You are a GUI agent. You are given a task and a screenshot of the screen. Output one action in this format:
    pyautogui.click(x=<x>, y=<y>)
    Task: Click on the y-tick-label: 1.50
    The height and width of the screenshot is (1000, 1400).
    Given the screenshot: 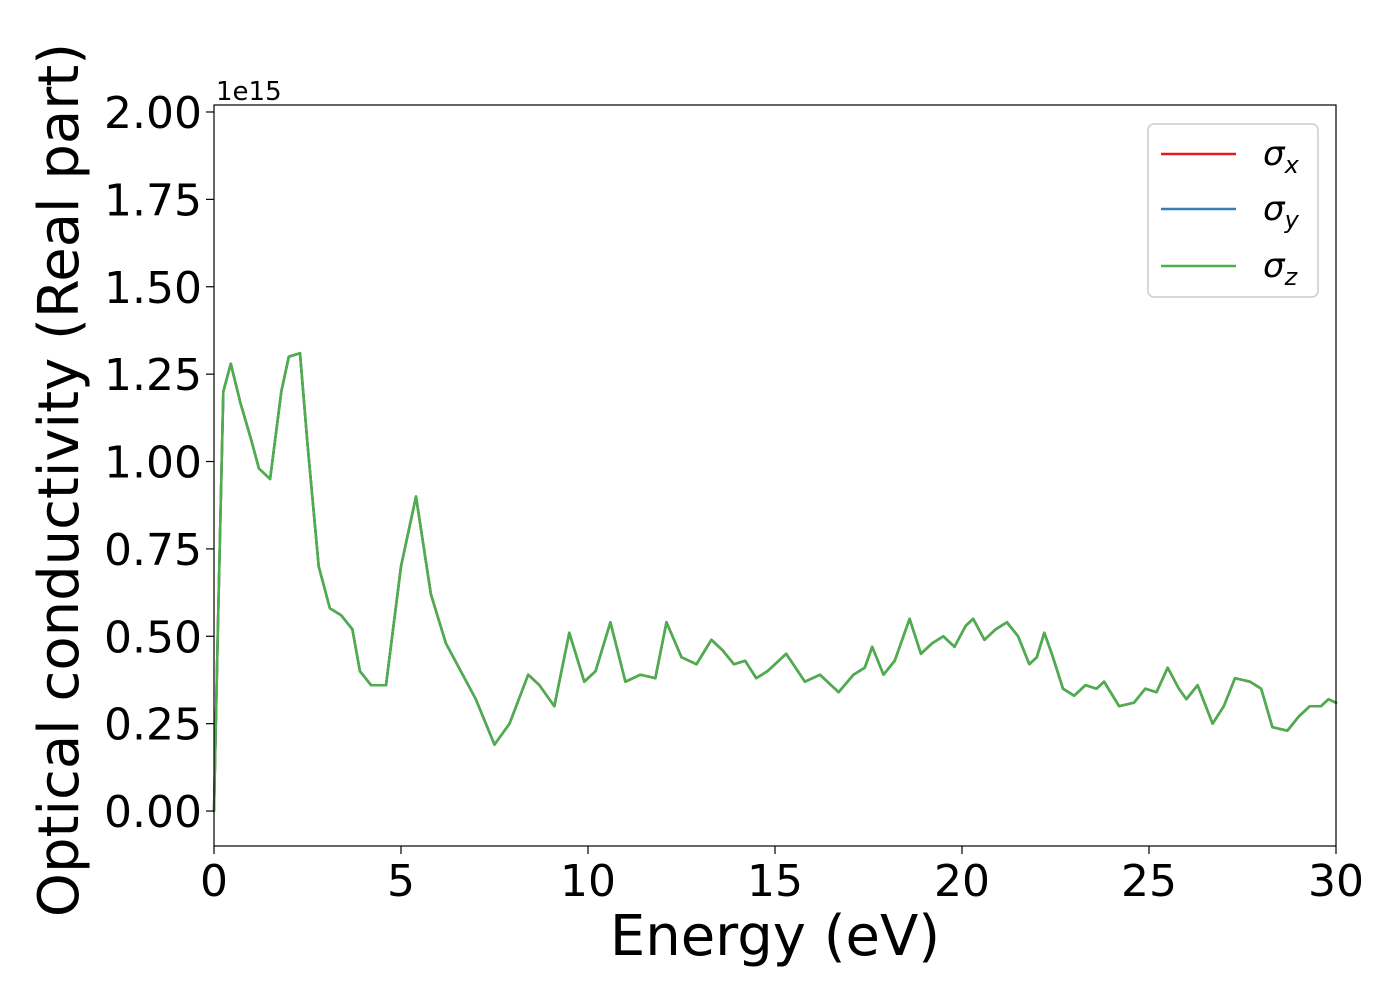 What is the action you would take?
    pyautogui.click(x=153, y=288)
    